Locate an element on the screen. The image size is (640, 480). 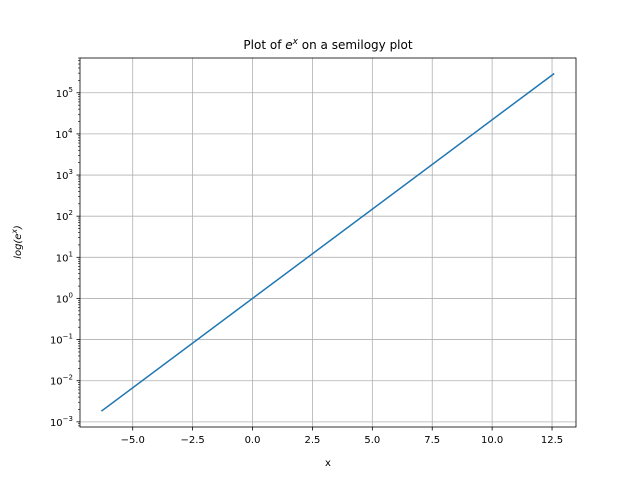
y-tick-label: 10⁴ is located at coordinates (64, 134).